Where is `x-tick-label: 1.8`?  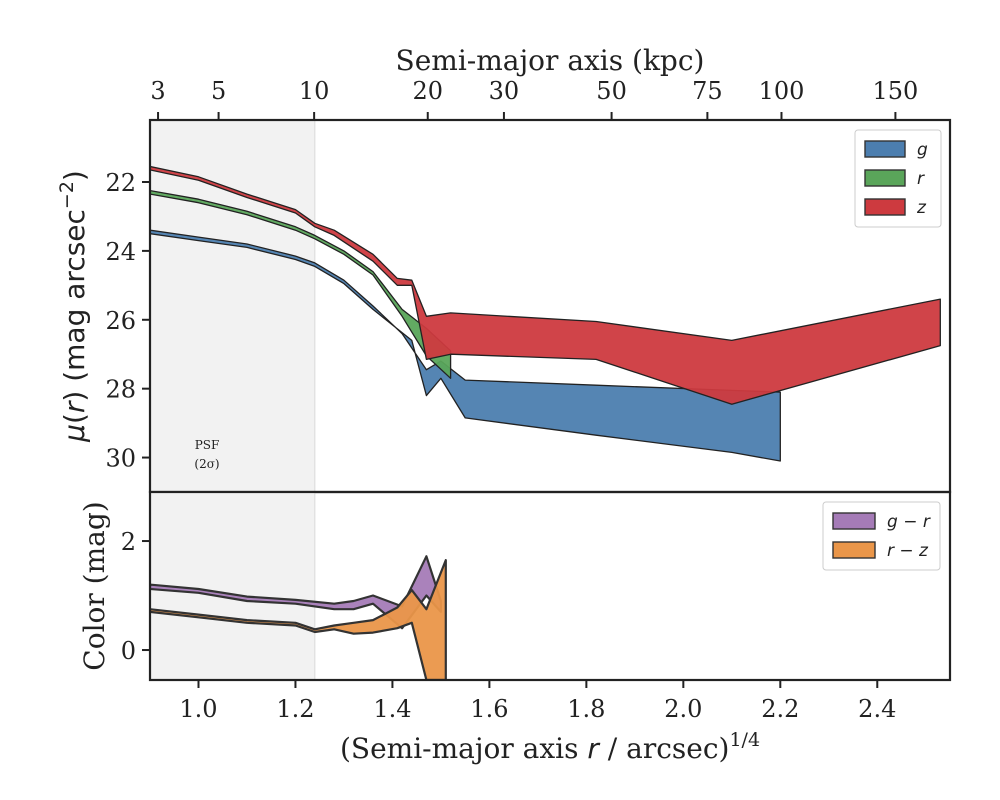 x-tick-label: 1.8 is located at coordinates (586, 709).